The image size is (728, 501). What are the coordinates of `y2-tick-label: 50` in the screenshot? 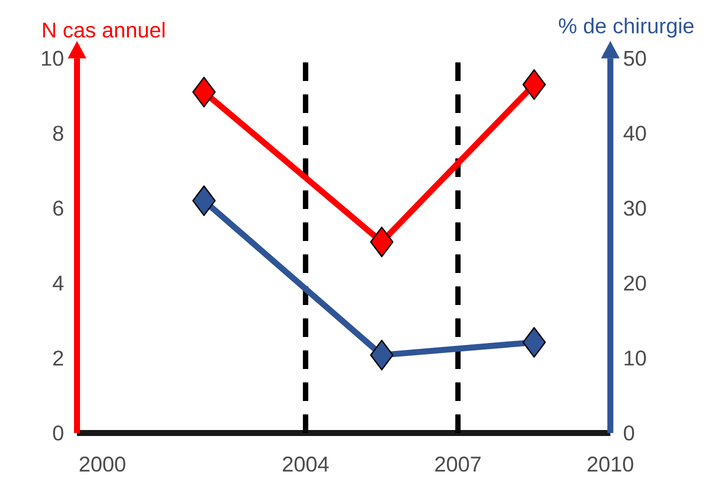 It's located at (635, 58).